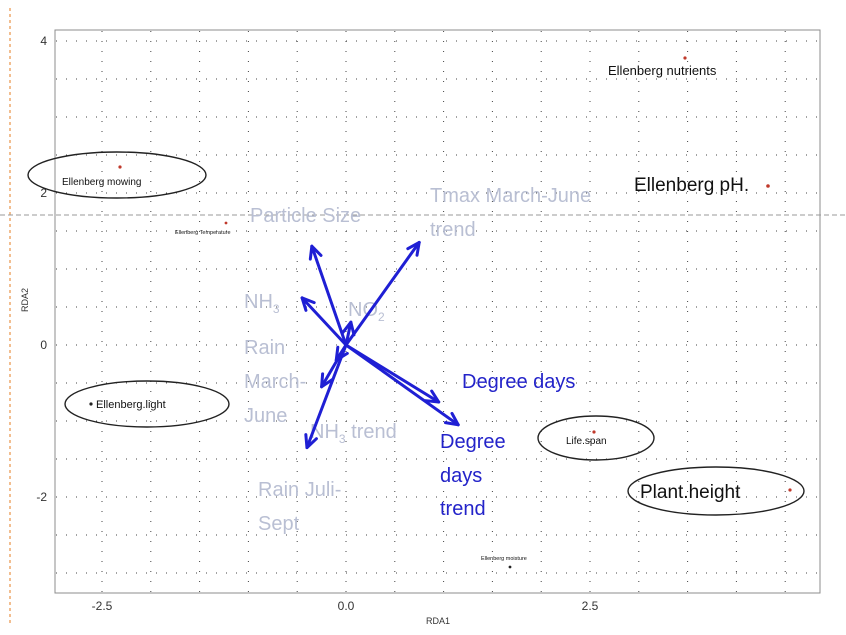 The width and height of the screenshot is (846, 635). Describe the element at coordinates (117, 175) in the screenshot. I see `ellipse-ellenberg-mowing` at that location.